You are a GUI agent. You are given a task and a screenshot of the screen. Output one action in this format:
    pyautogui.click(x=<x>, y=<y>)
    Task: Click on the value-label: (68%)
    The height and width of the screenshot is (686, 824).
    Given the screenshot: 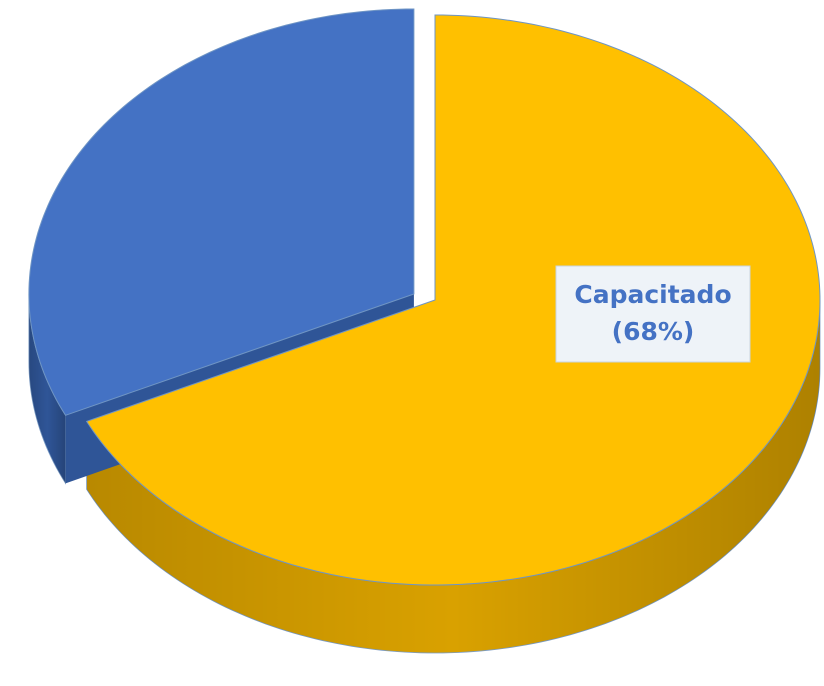 What is the action you would take?
    pyautogui.click(x=653, y=331)
    